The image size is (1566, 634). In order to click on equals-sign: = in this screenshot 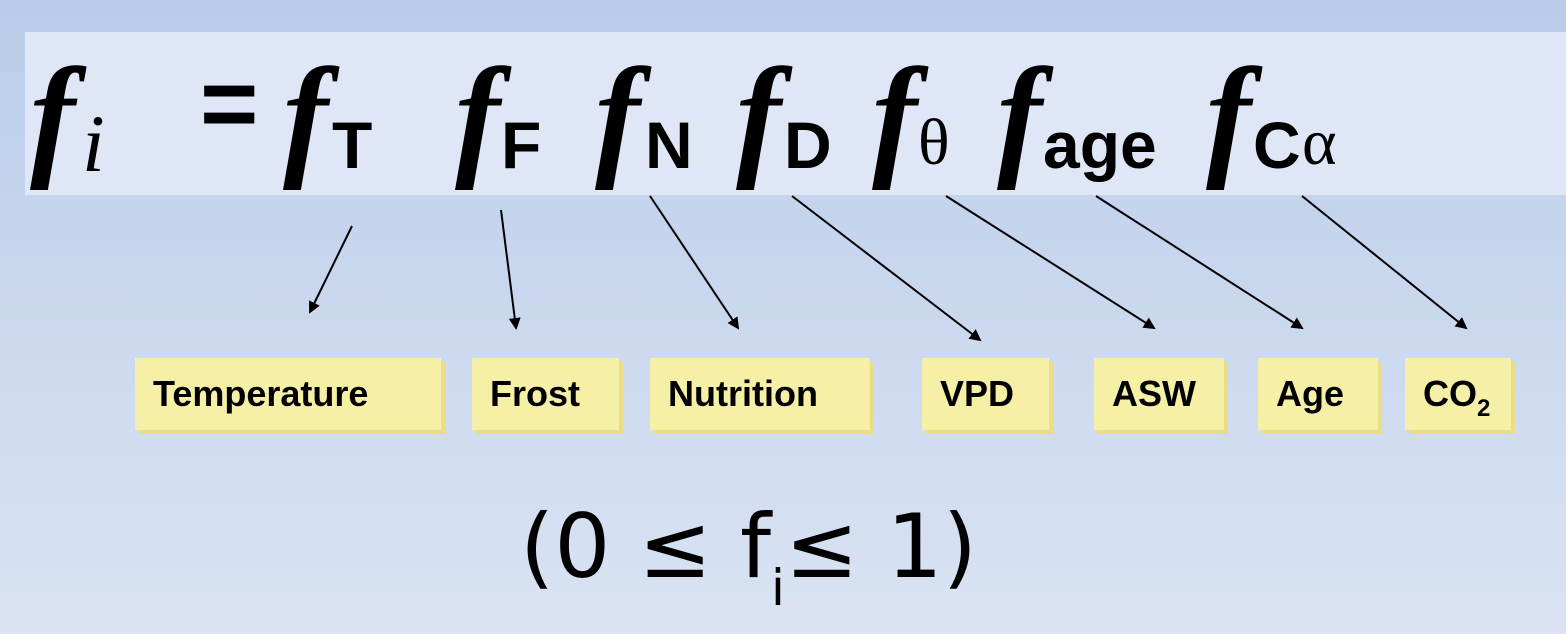, I will do `click(229, 104)`.